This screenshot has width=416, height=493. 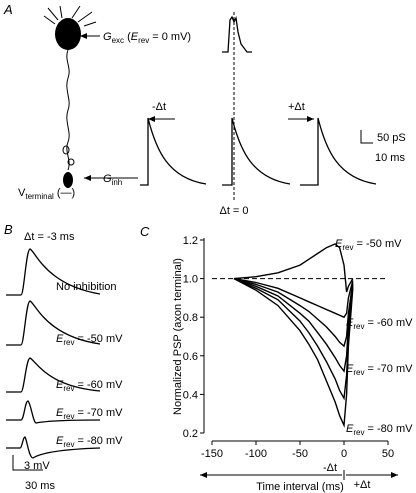 I want to click on y-axis-label: Normalized PSP (axon terminal), so click(x=178, y=336).